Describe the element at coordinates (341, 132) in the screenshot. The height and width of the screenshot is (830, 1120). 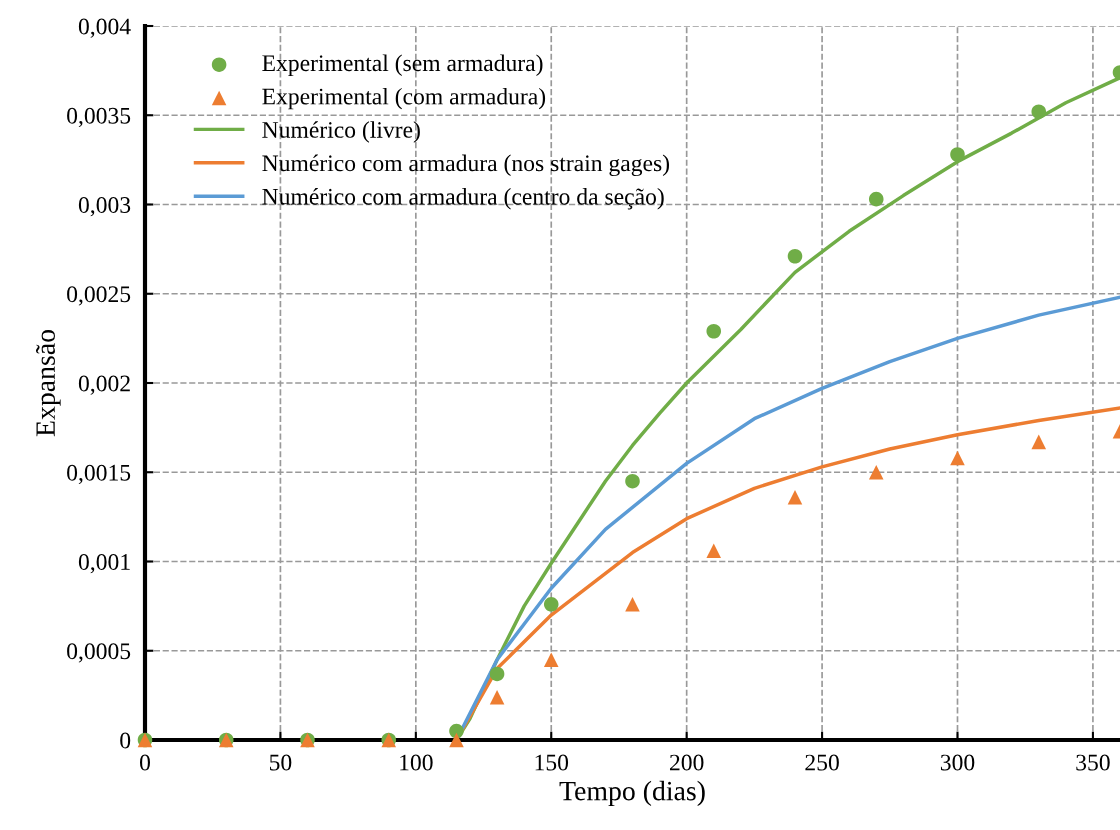
I see `legend-label: Numérico (livre)` at that location.